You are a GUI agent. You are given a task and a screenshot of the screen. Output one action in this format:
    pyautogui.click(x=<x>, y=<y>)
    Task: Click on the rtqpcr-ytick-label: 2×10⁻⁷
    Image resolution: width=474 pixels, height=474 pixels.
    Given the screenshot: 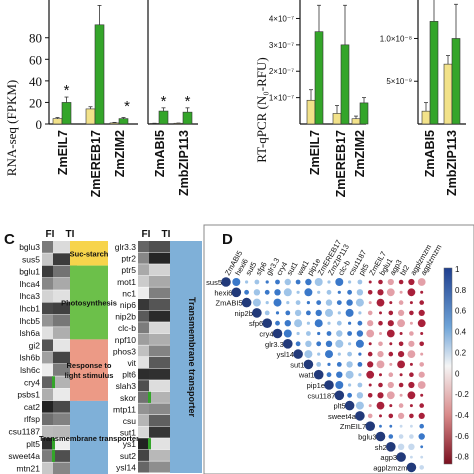 What is the action you would take?
    pyautogui.click(x=281, y=71)
    